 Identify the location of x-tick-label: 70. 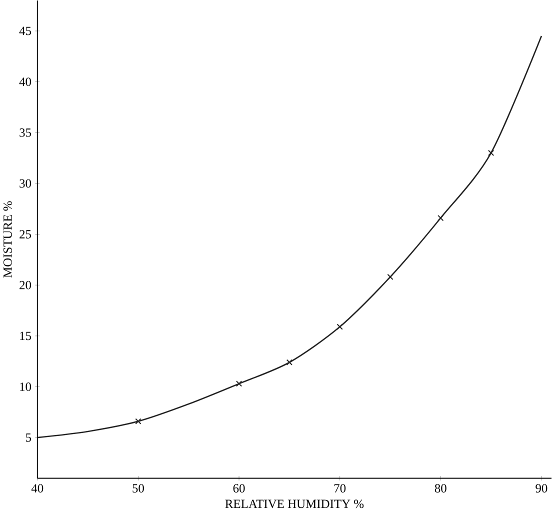
(340, 488).